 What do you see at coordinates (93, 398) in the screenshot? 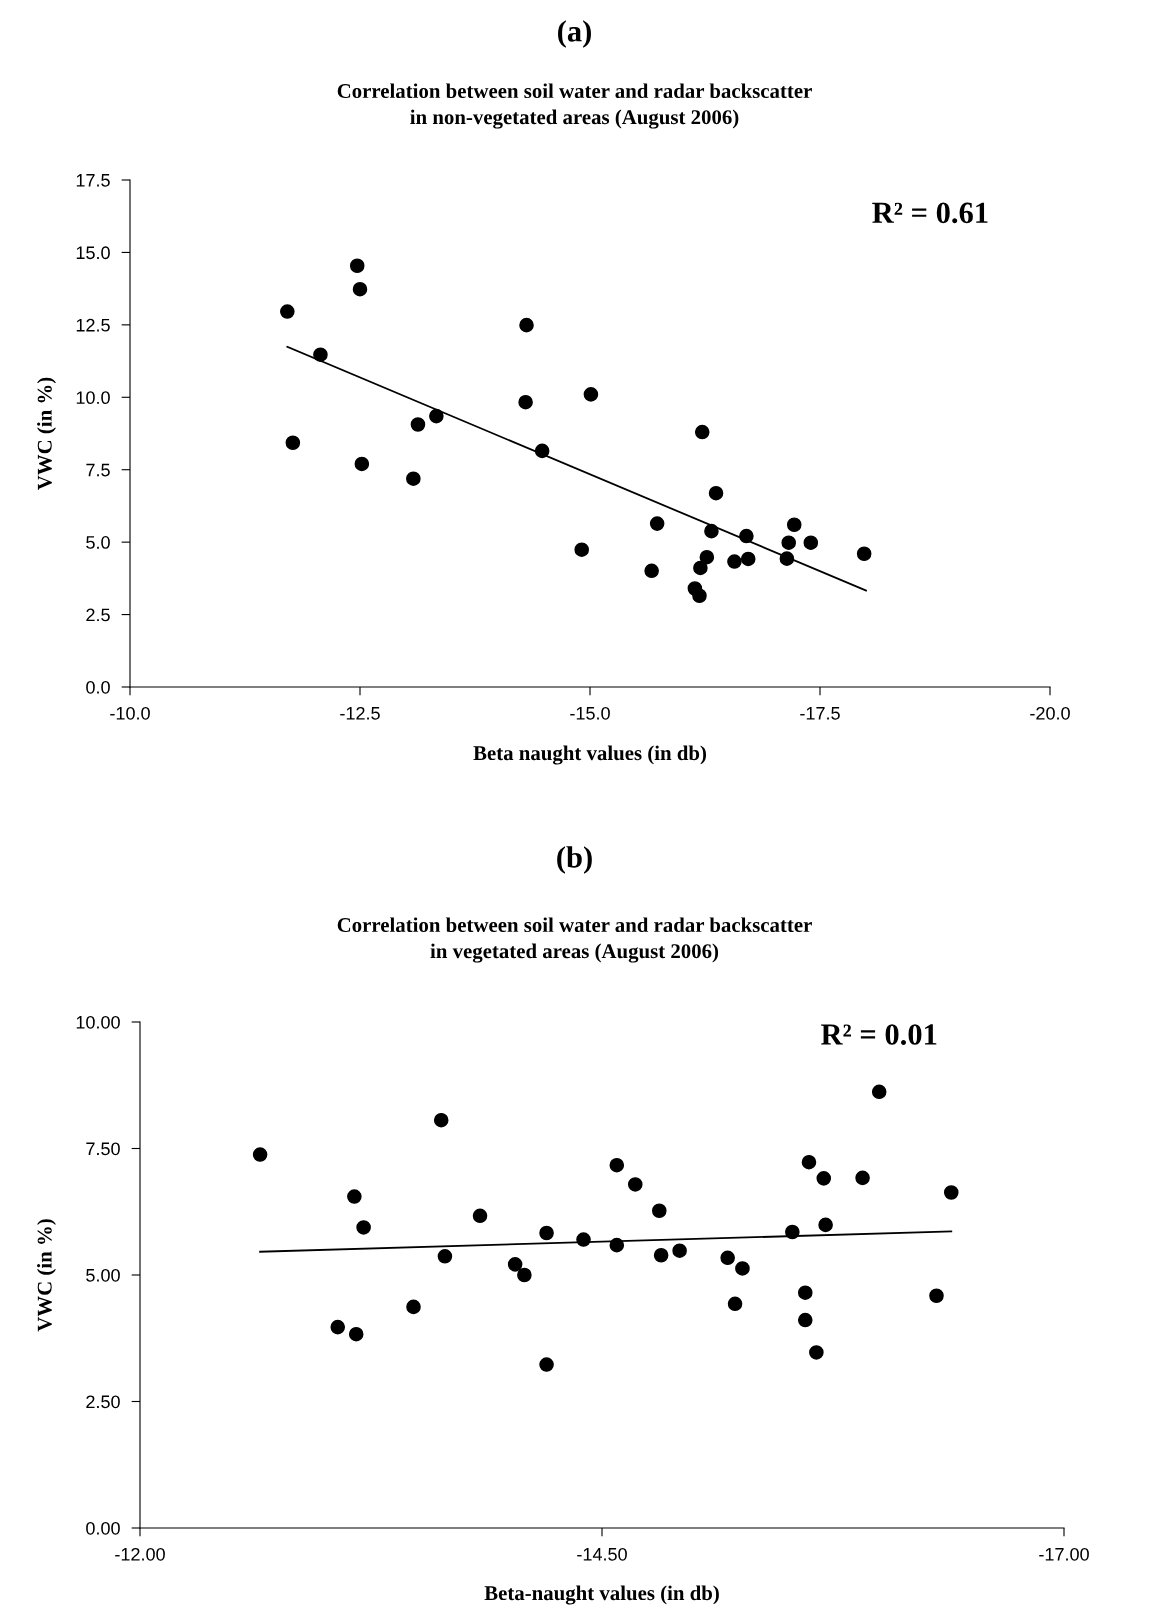
I see `y-tick-label: 10.0` at bounding box center [93, 398].